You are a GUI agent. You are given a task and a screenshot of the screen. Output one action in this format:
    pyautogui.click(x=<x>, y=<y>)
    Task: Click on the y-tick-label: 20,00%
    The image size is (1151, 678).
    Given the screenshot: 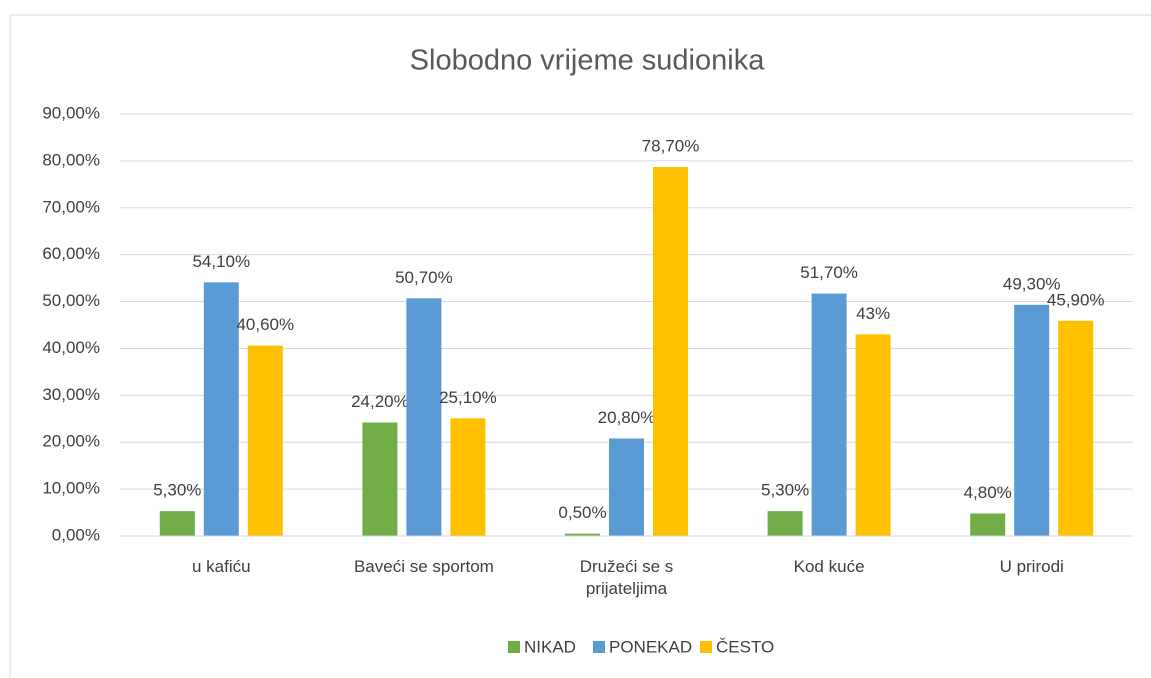 What is the action you would take?
    pyautogui.click(x=71, y=441)
    